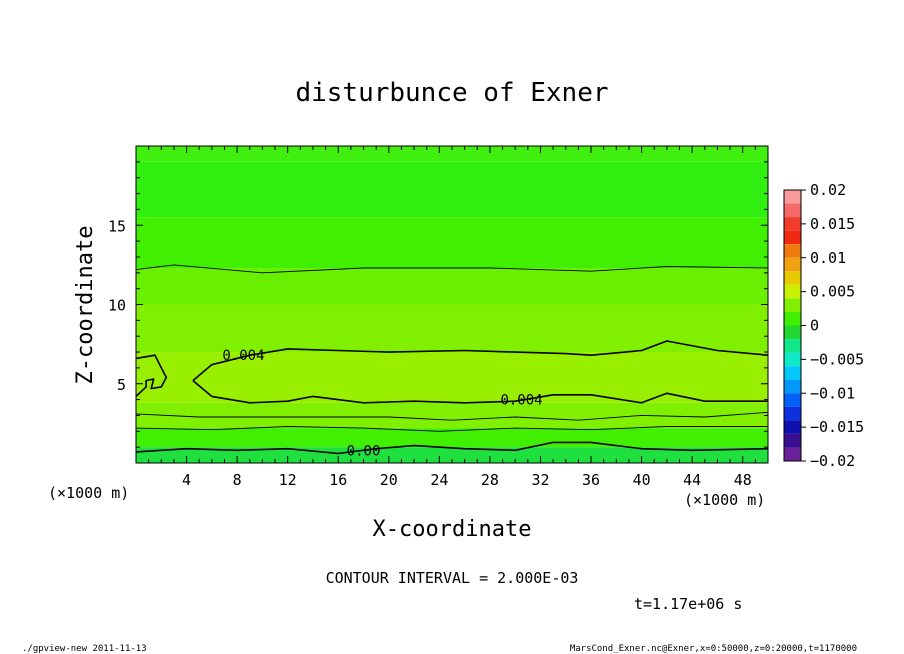 The image size is (904, 654). Describe the element at coordinates (832, 292) in the screenshot. I see `colorbar-tick-label: 0.005` at that location.